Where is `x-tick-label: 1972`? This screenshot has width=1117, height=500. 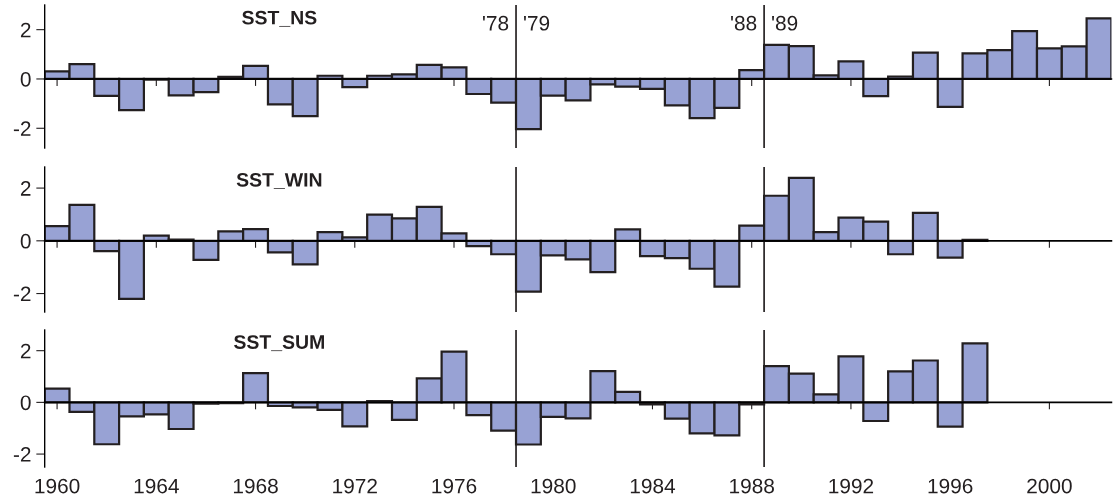 x-tick-label: 1972 is located at coordinates (355, 486).